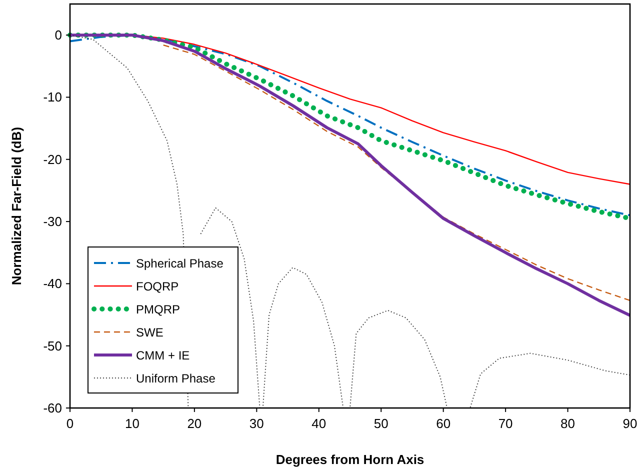  Describe the element at coordinates (163, 355) in the screenshot. I see `legend-label: CMM + IE` at that location.